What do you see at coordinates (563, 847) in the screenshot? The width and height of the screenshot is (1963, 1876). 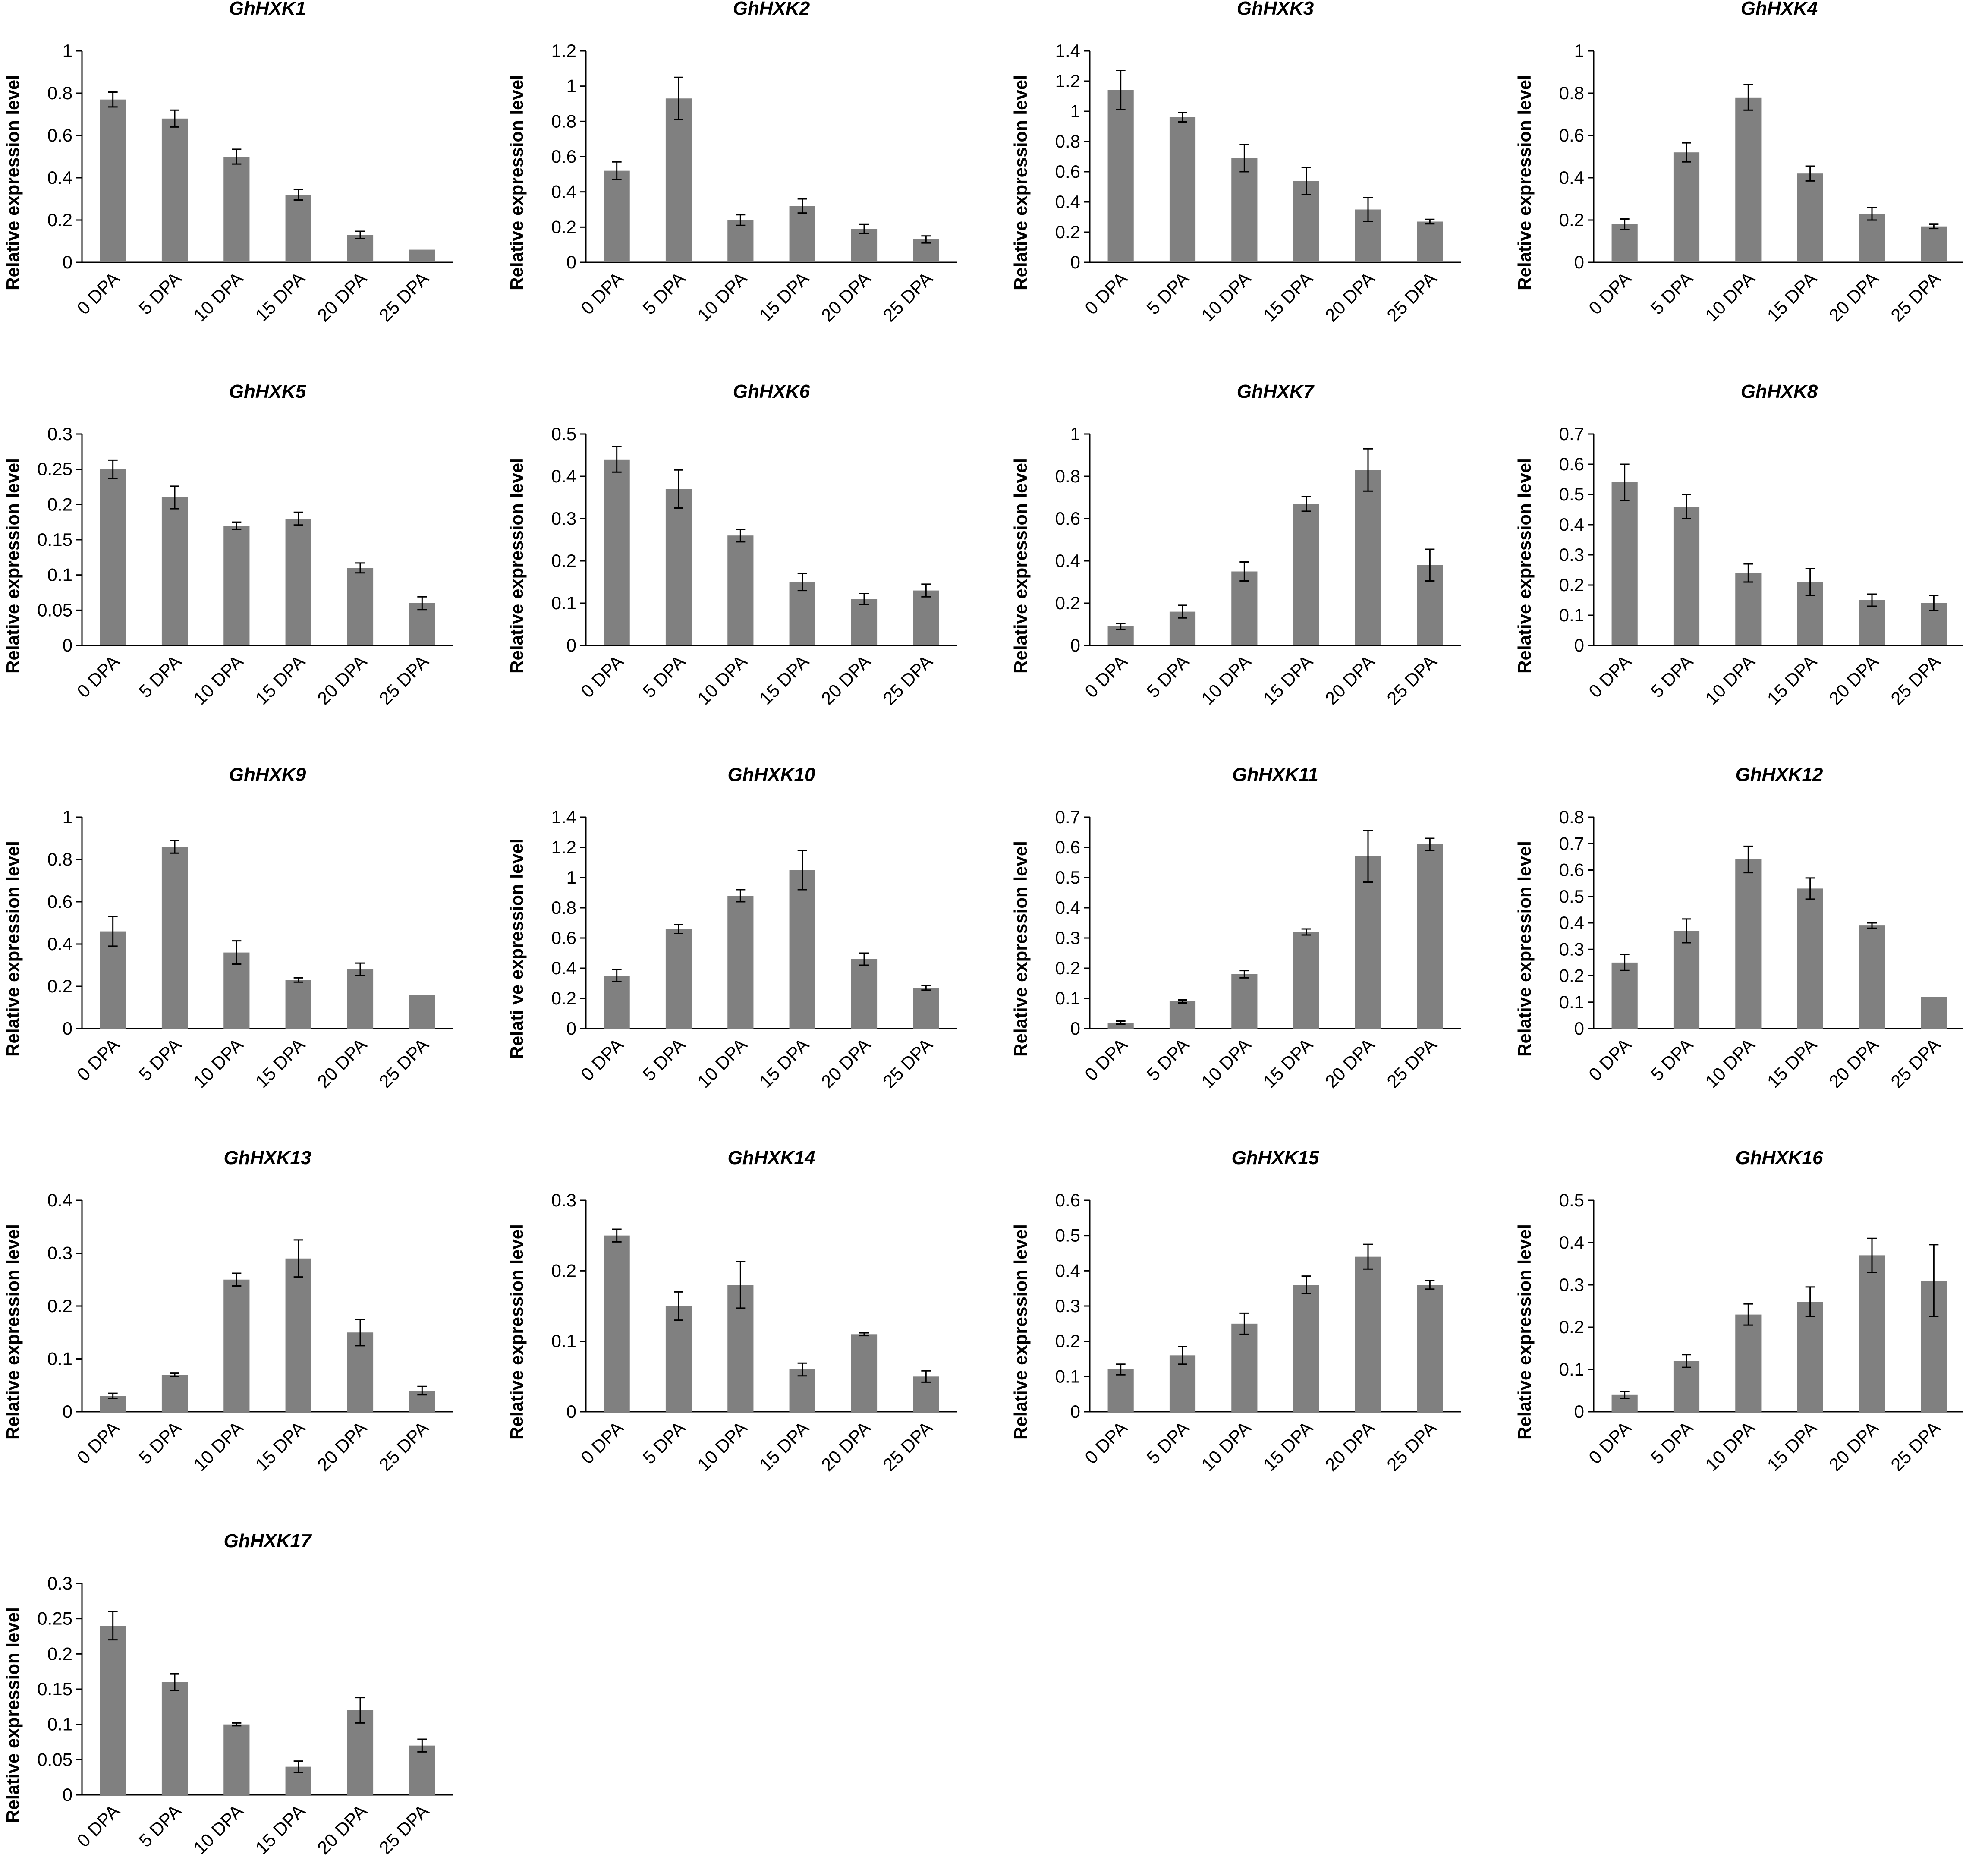 I see `y-tick-label: 1.2` at bounding box center [563, 847].